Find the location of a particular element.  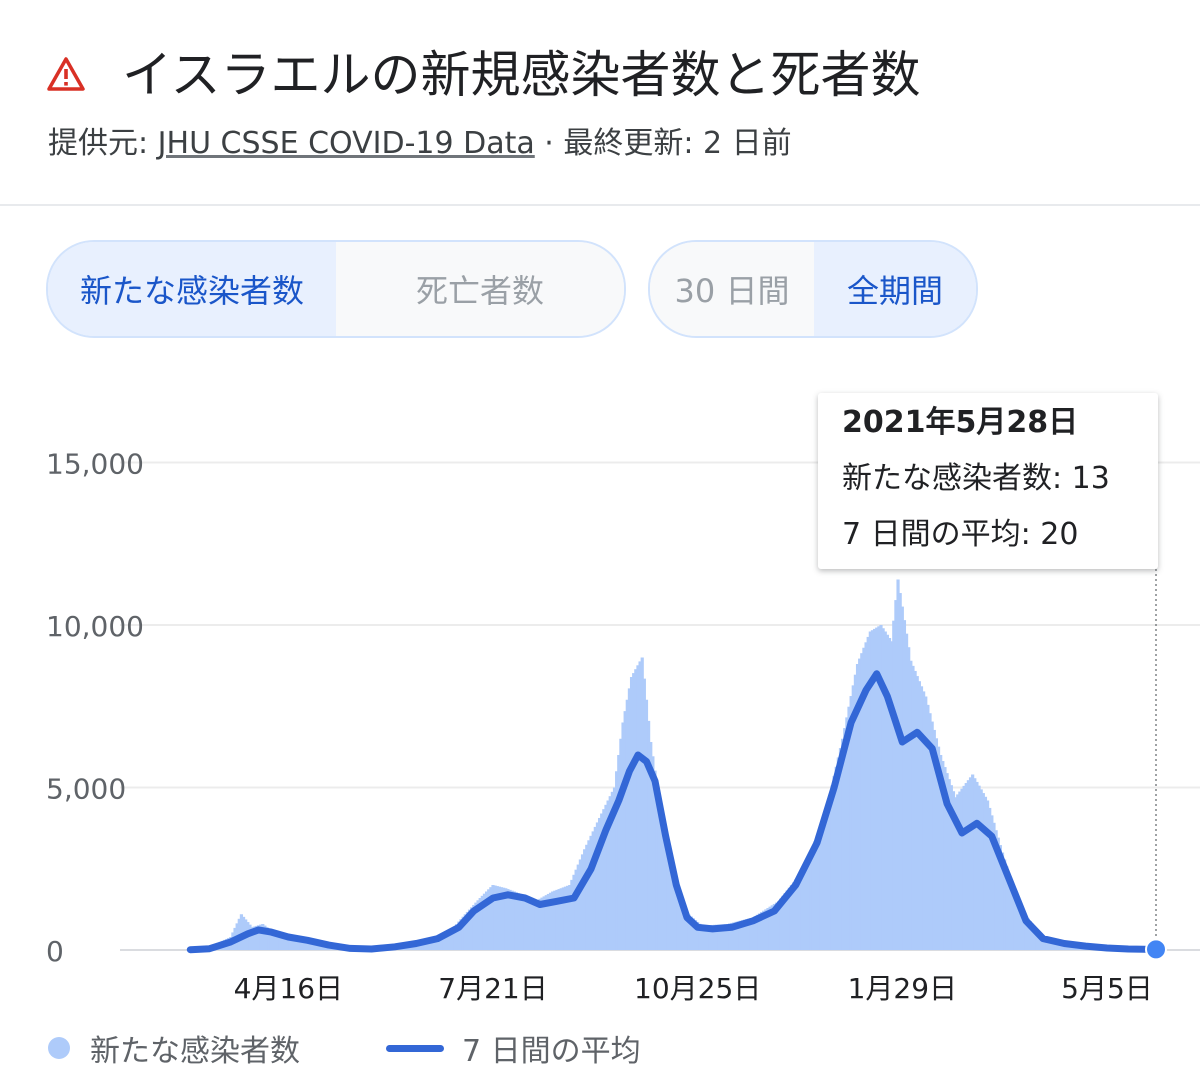

tab-deaths: 死亡者数 is located at coordinates (480, 289).